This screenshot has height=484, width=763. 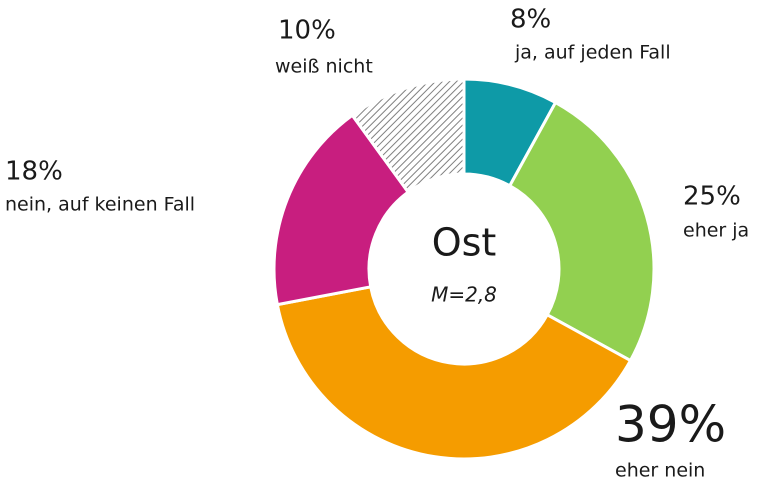 What do you see at coordinates (464, 295) in the screenshot?
I see `center-subtitle: M=2,8` at bounding box center [464, 295].